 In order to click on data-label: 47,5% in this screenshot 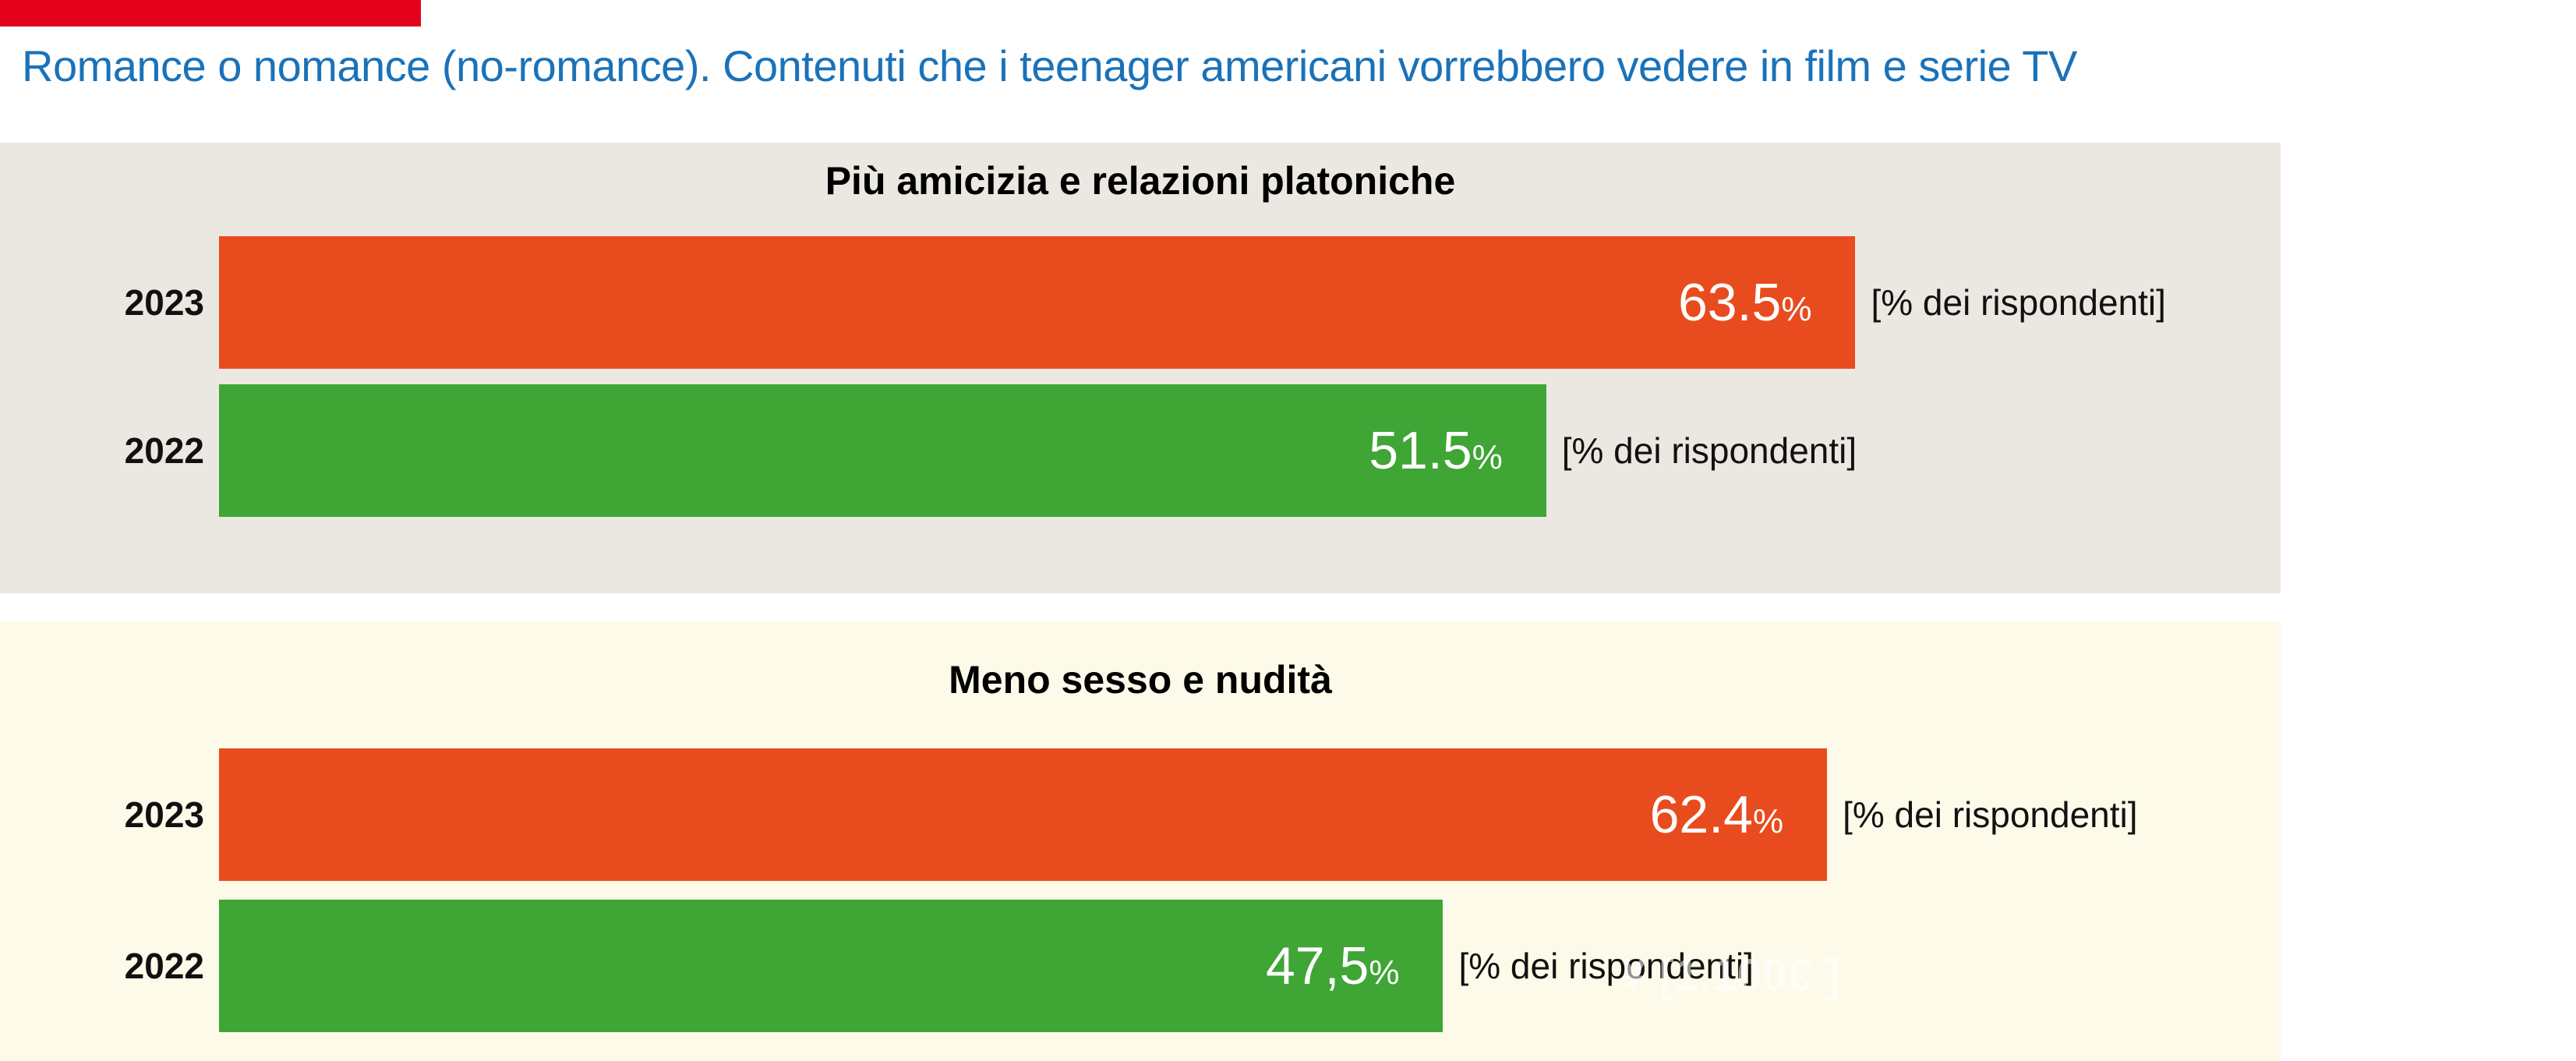, I will do `click(1332, 966)`.